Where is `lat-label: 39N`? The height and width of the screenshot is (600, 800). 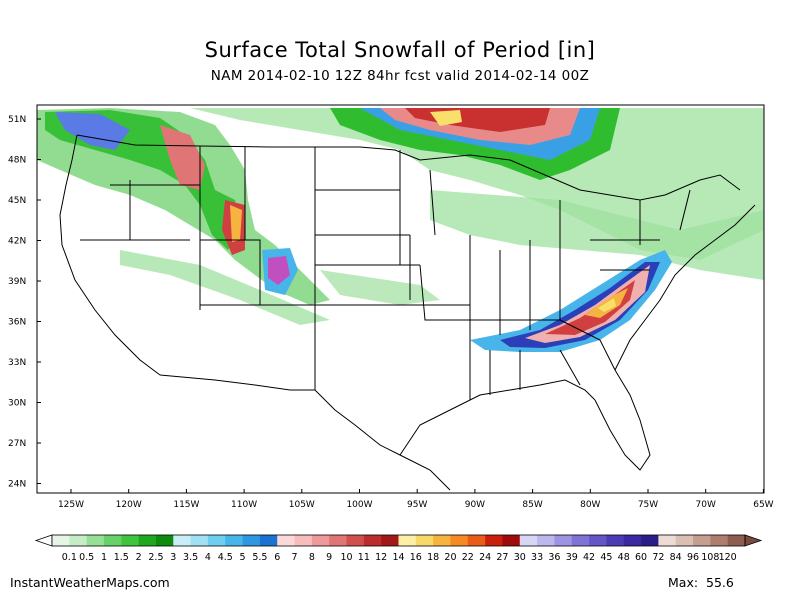 lat-label: 39N is located at coordinates (17, 282).